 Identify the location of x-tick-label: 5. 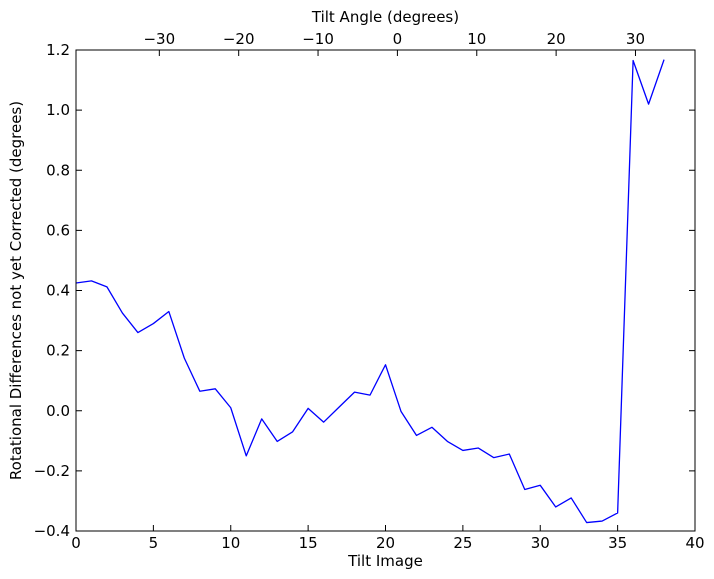
(154, 543).